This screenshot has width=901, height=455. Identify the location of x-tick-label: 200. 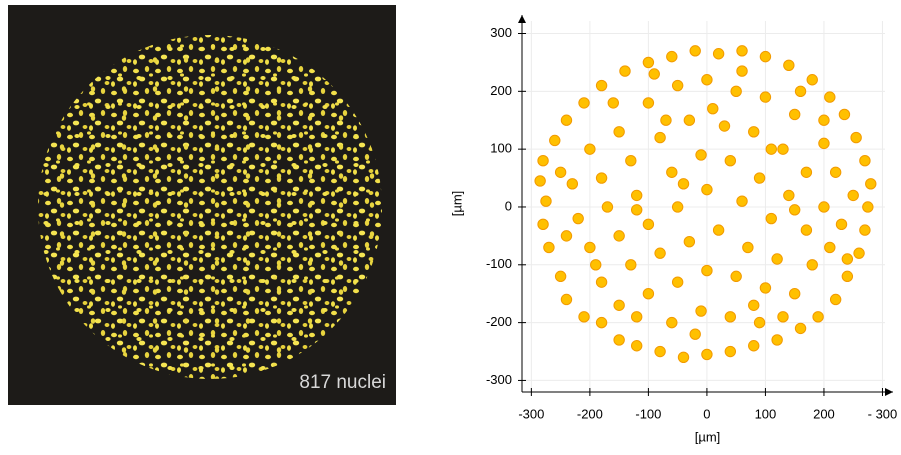
(824, 413).